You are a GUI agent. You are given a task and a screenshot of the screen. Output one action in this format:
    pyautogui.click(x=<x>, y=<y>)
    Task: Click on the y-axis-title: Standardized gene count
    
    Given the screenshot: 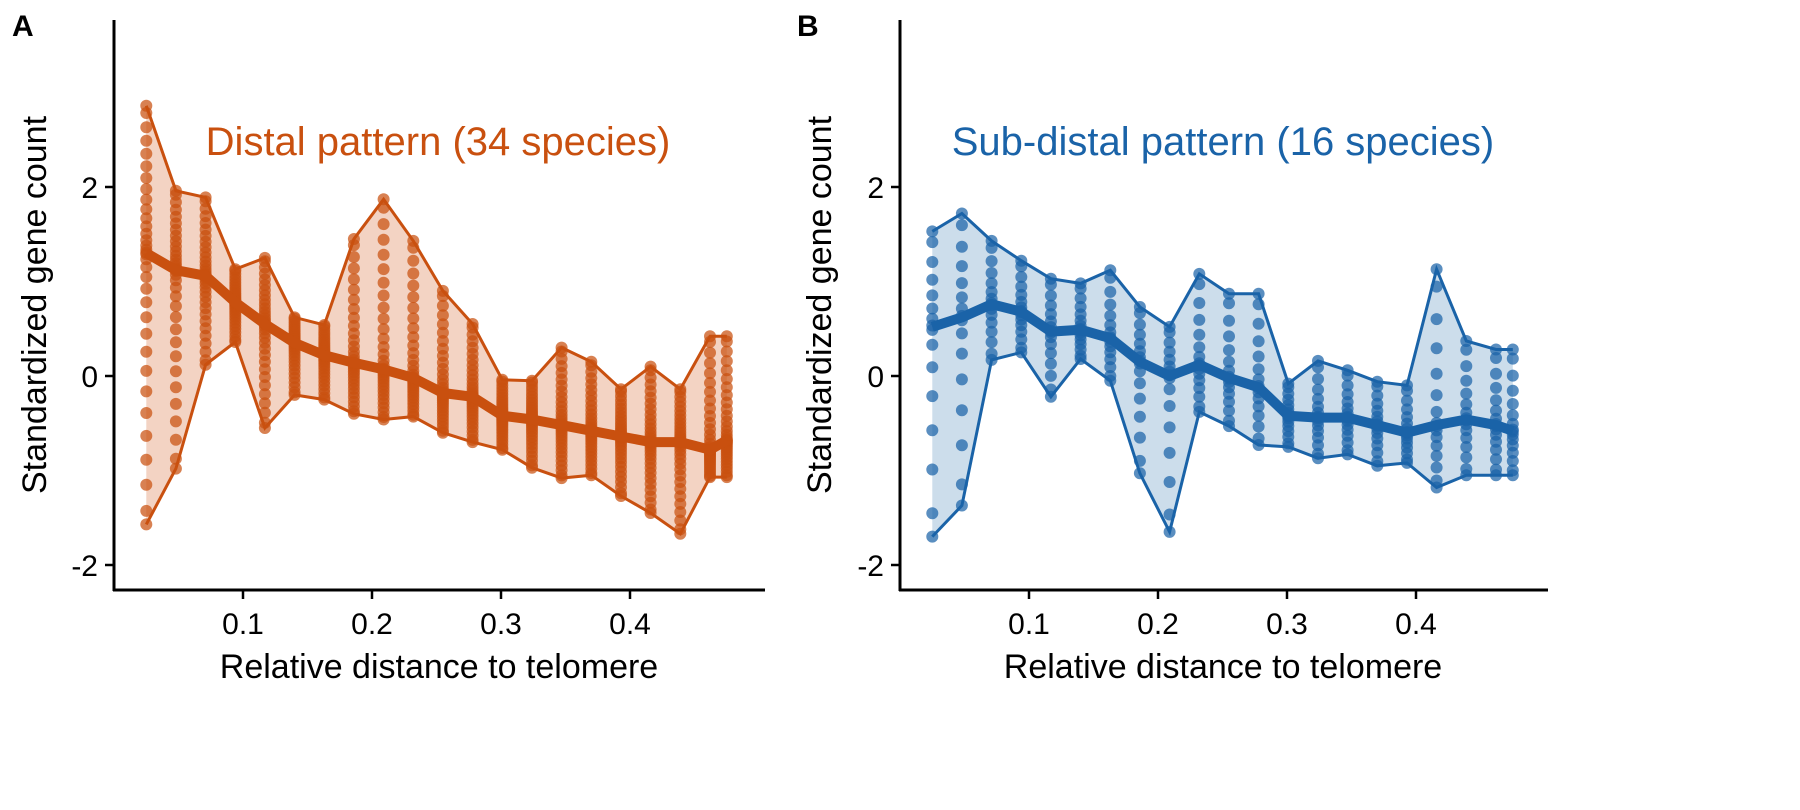 What is the action you would take?
    pyautogui.click(x=35, y=304)
    